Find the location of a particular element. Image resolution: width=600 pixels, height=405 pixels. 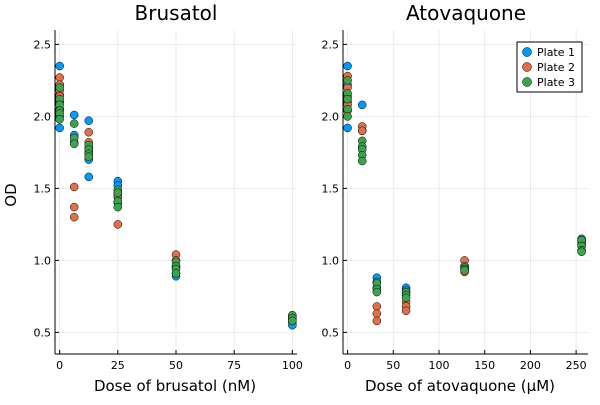

atovaquone-y-tick-label: 2.0 is located at coordinates (331, 116).